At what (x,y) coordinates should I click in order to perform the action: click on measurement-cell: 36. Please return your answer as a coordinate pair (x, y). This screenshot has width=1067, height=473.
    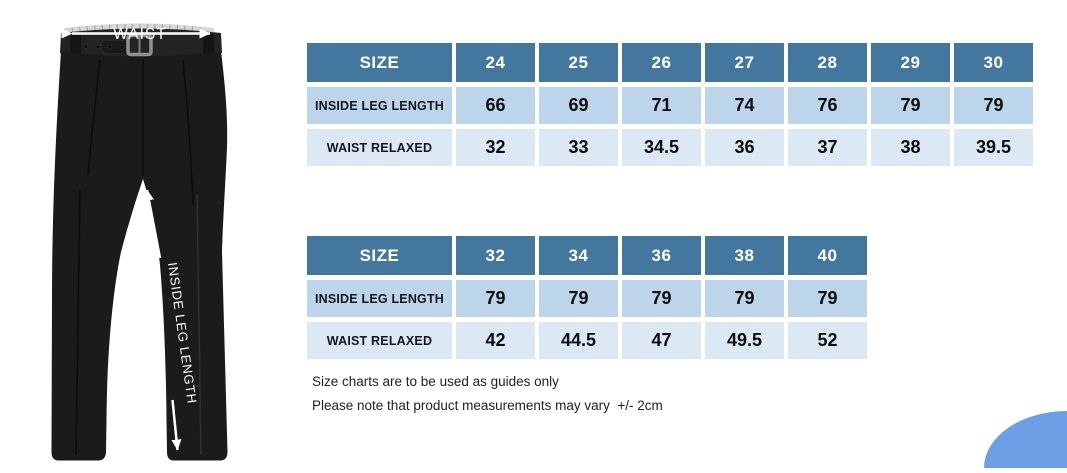
    Looking at the image, I should click on (744, 147).